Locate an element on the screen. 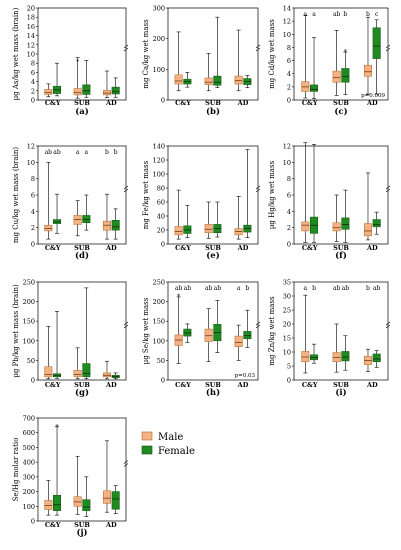 This screenshot has width=401, height=550. y-tick-label: 18 is located at coordinates (31, 18).